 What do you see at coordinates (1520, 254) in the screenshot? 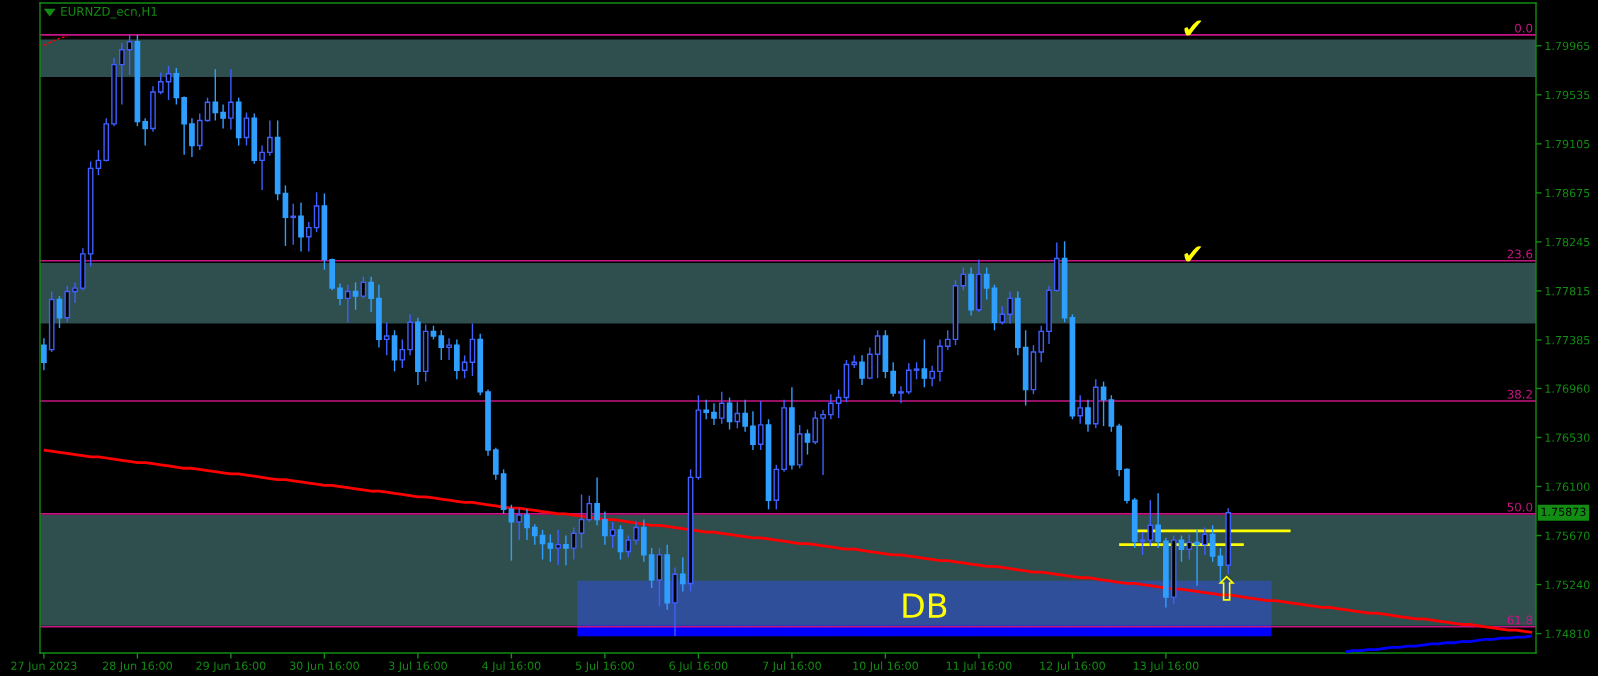
I see `annotation: 23.6` at bounding box center [1520, 254].